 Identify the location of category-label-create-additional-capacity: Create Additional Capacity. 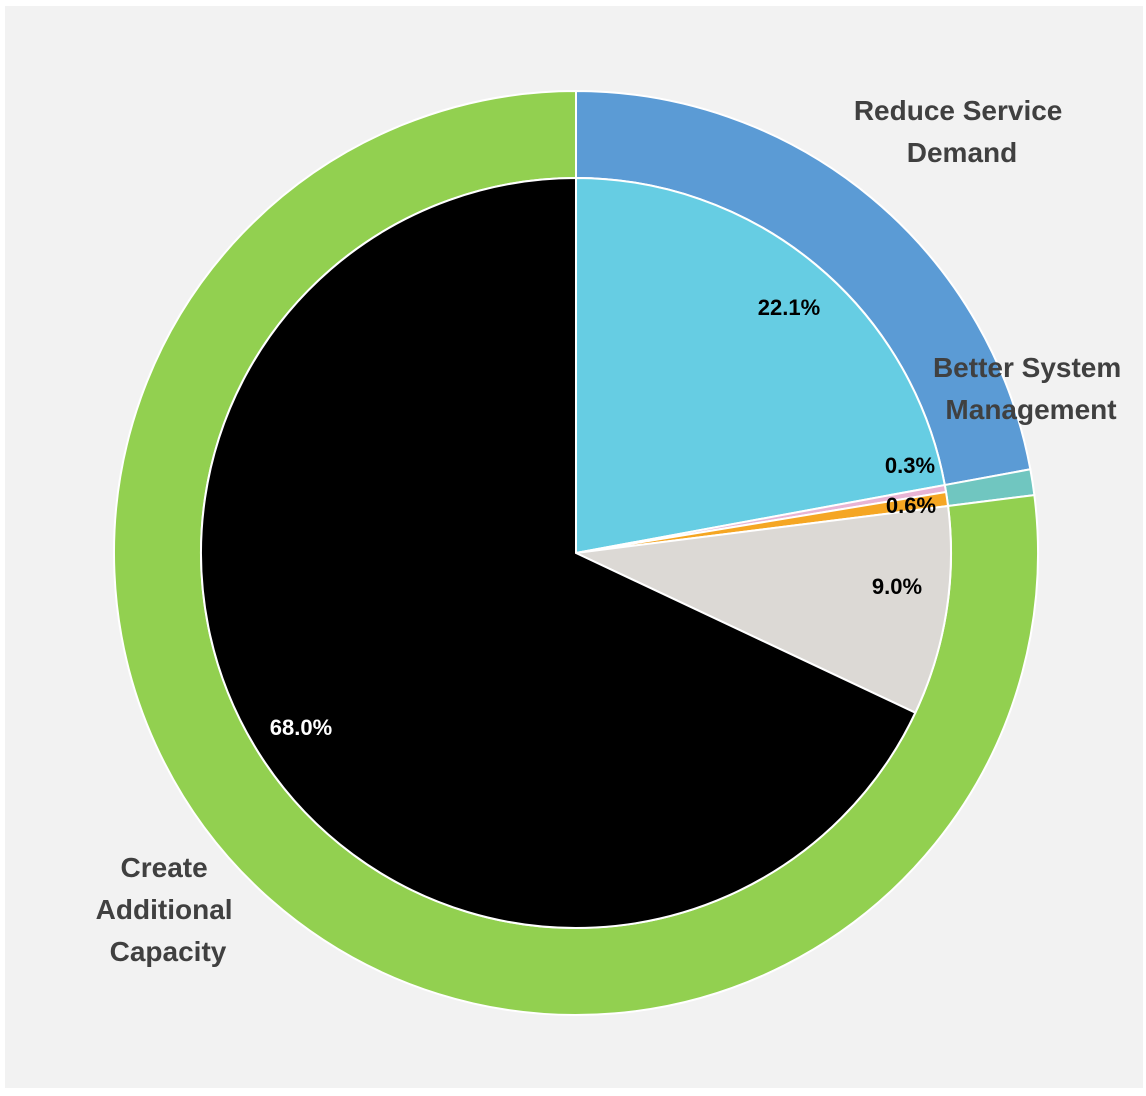
(168, 909).